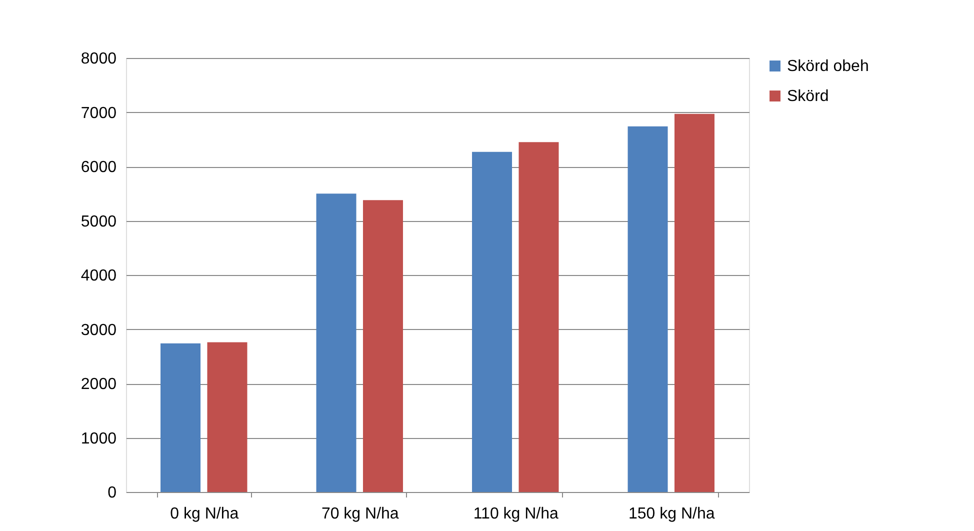 This screenshot has width=974, height=531. I want to click on y-tick-label: 3000, so click(98, 330).